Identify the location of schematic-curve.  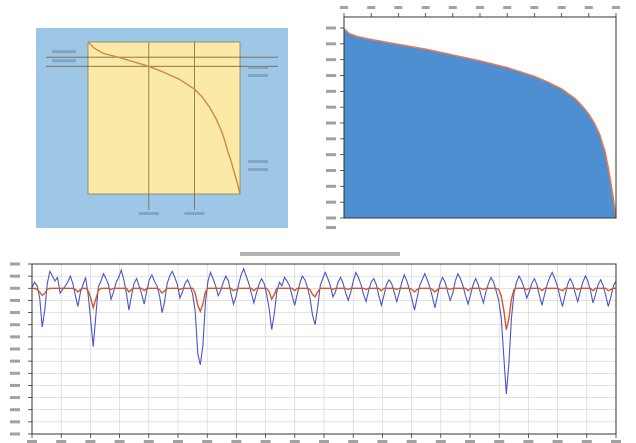
(164, 118).